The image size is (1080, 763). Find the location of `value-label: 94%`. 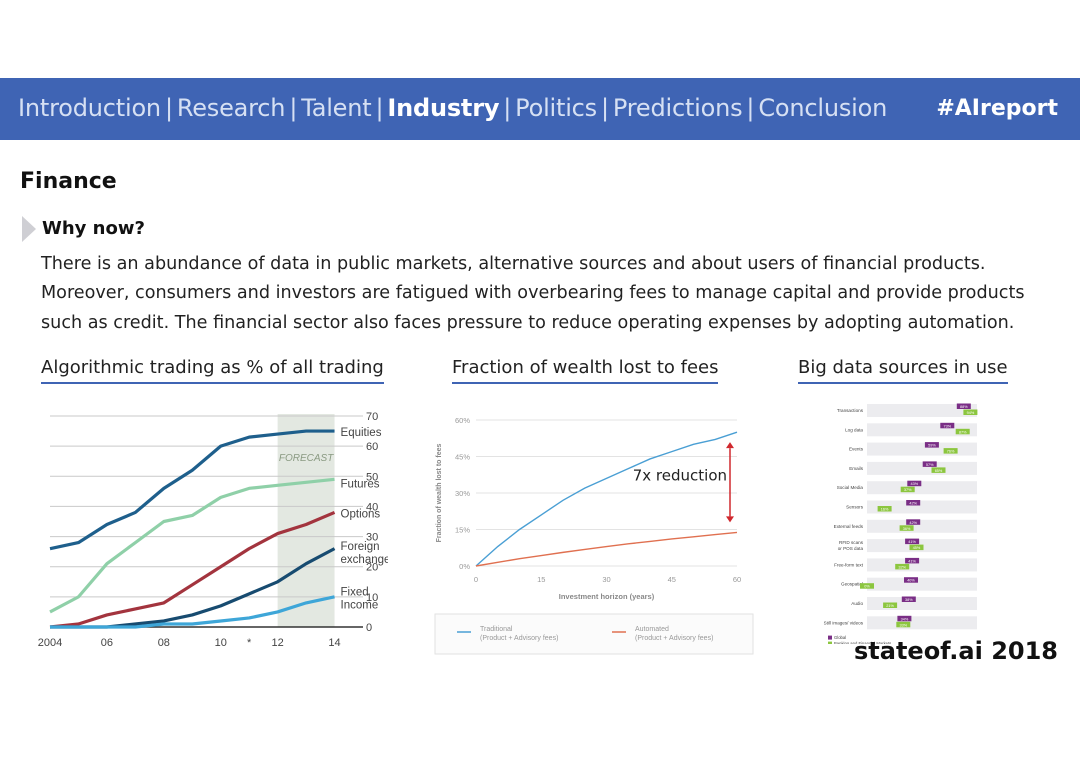

value-label: 94% is located at coordinates (971, 413).